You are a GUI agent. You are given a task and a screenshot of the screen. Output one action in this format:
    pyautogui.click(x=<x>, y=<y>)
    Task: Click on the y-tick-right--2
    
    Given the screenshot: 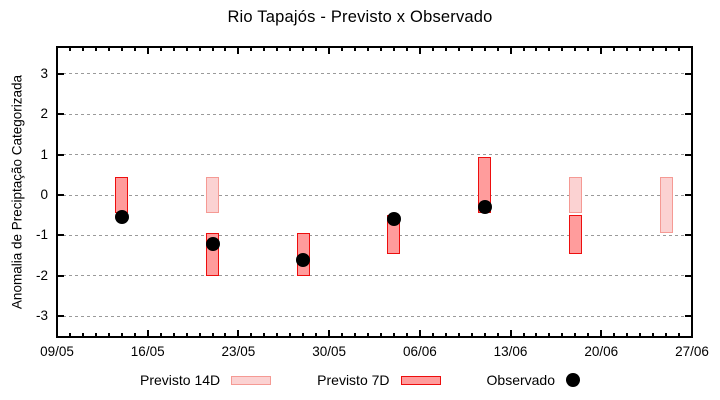 What is the action you would take?
    pyautogui.click(x=688, y=275)
    